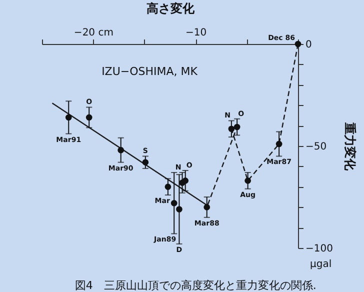 The height and width of the screenshot is (292, 364). What do you see at coordinates (171, 9) in the screenshot?
I see `x-axis-title: 高さ変化` at bounding box center [171, 9].